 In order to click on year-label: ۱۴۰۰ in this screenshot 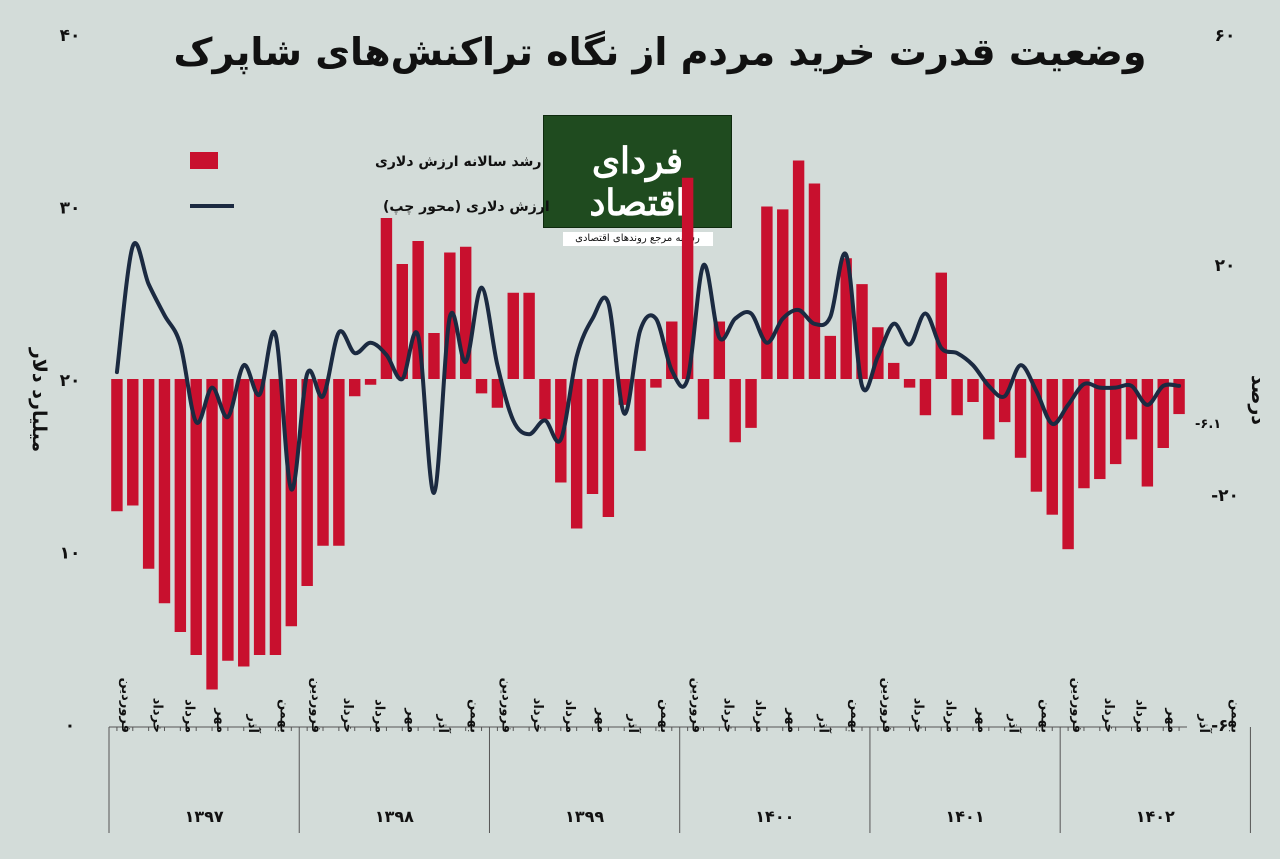, I will do `click(774, 816)`.